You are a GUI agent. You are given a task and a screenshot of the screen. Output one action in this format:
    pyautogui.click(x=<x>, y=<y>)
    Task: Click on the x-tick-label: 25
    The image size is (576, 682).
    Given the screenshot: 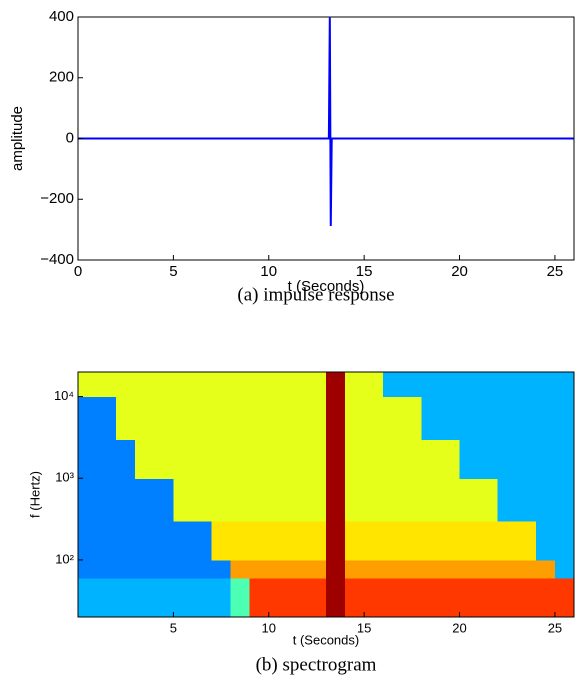 What is the action you would take?
    pyautogui.click(x=555, y=627)
    